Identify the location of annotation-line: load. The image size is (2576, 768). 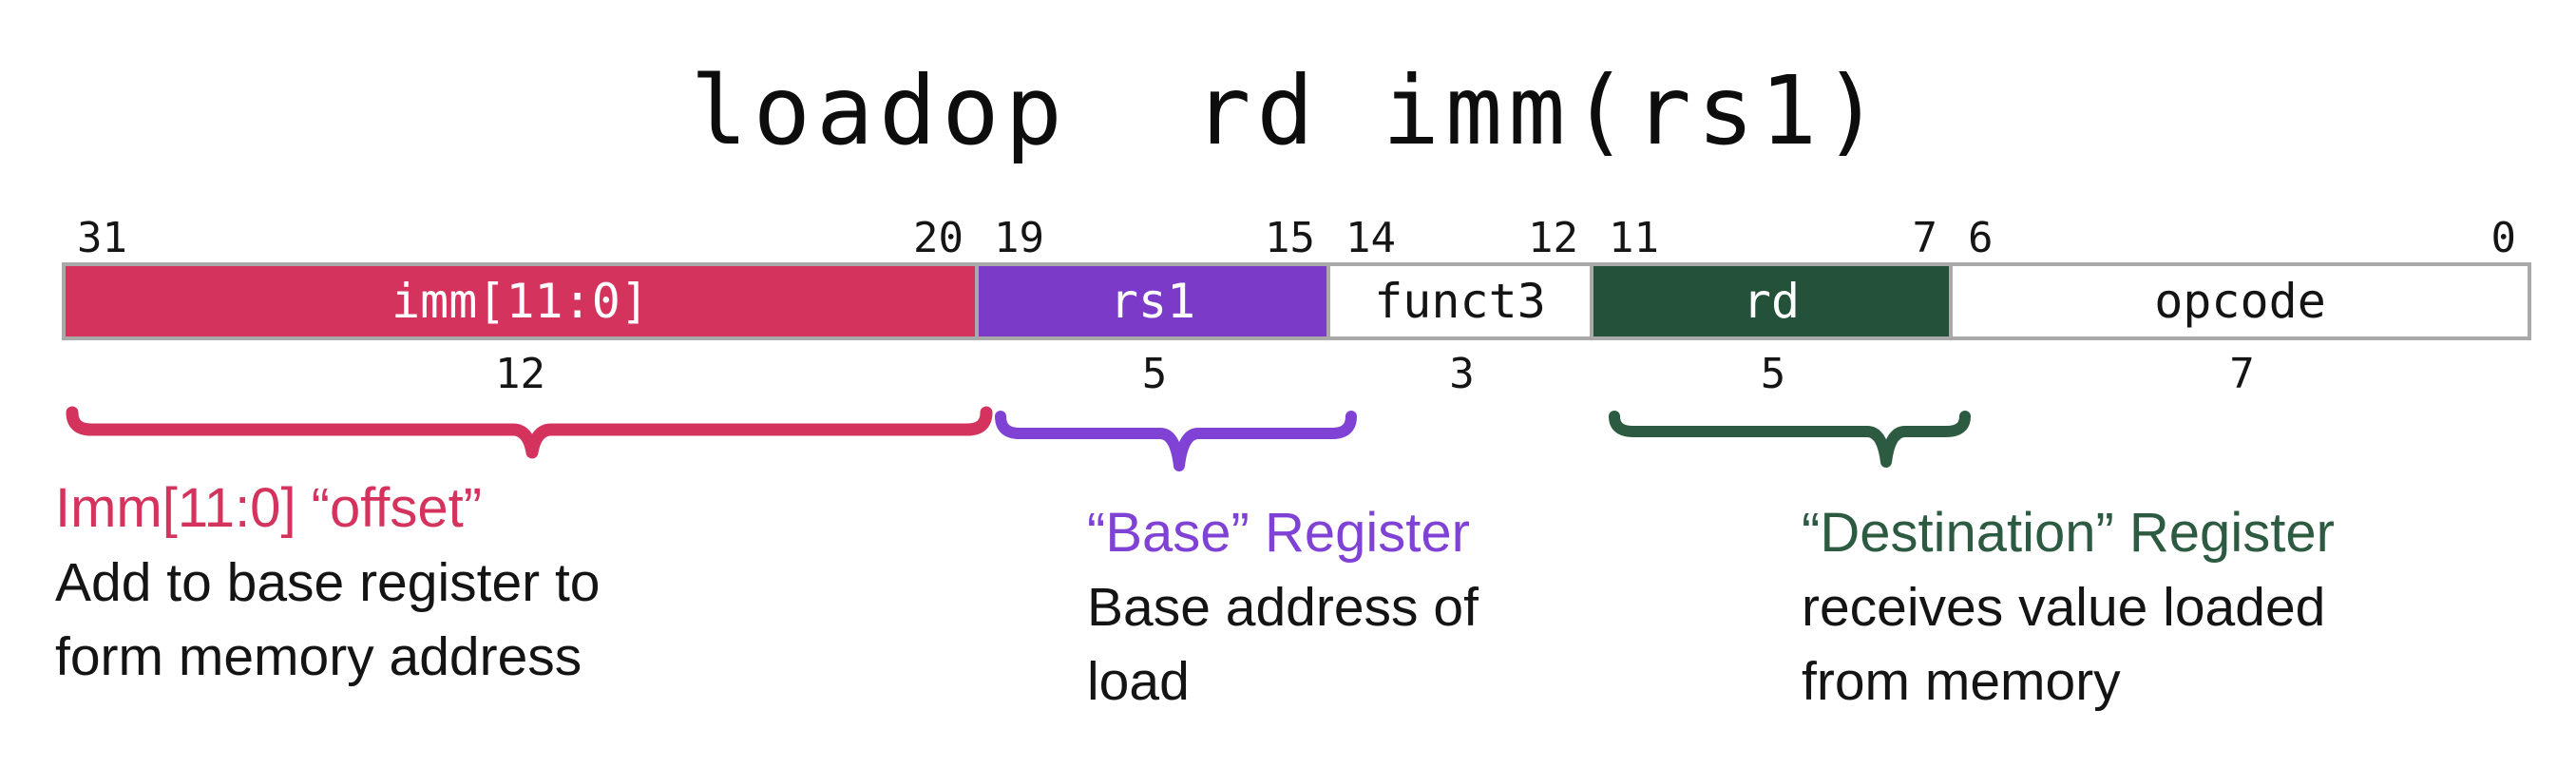
(1138, 681).